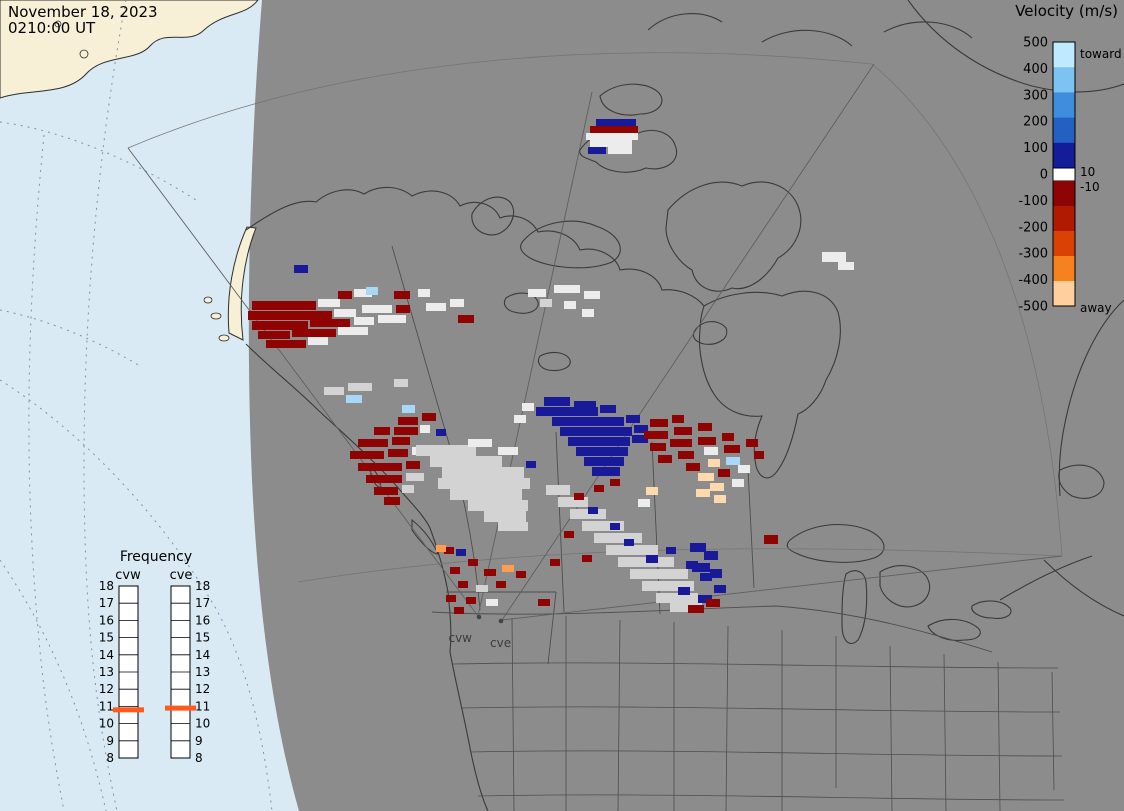 The image size is (1124, 811). I want to click on colorbar-border, so click(1064, 174).